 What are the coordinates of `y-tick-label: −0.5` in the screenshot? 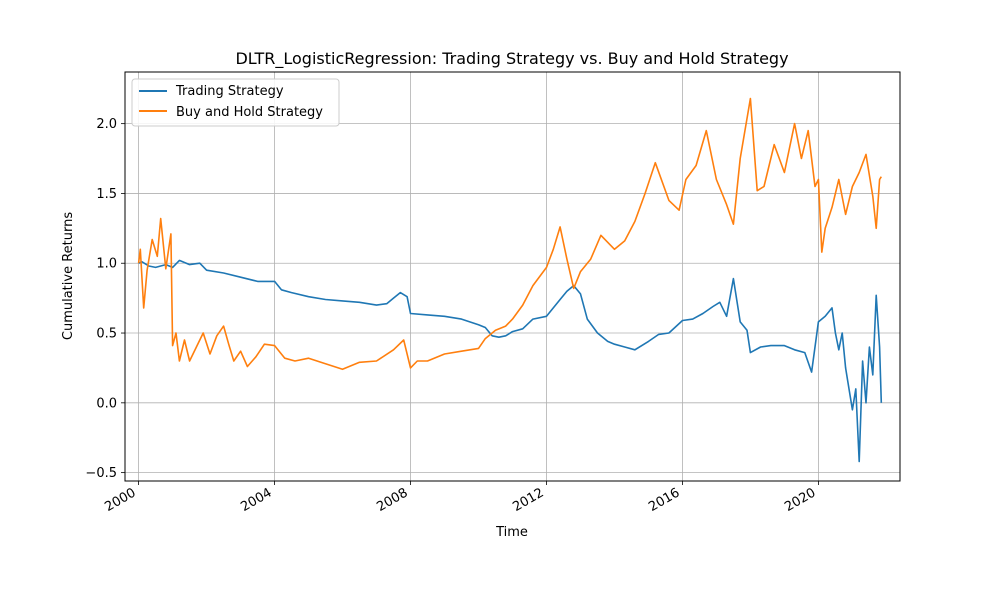 It's located at (101, 473).